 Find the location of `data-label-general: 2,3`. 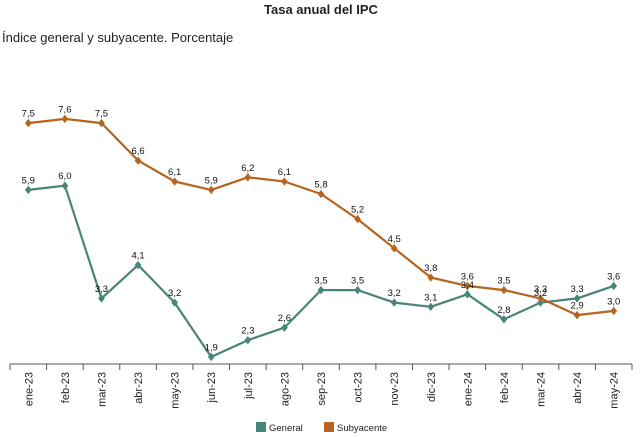

data-label-general: 2,3 is located at coordinates (247, 331).